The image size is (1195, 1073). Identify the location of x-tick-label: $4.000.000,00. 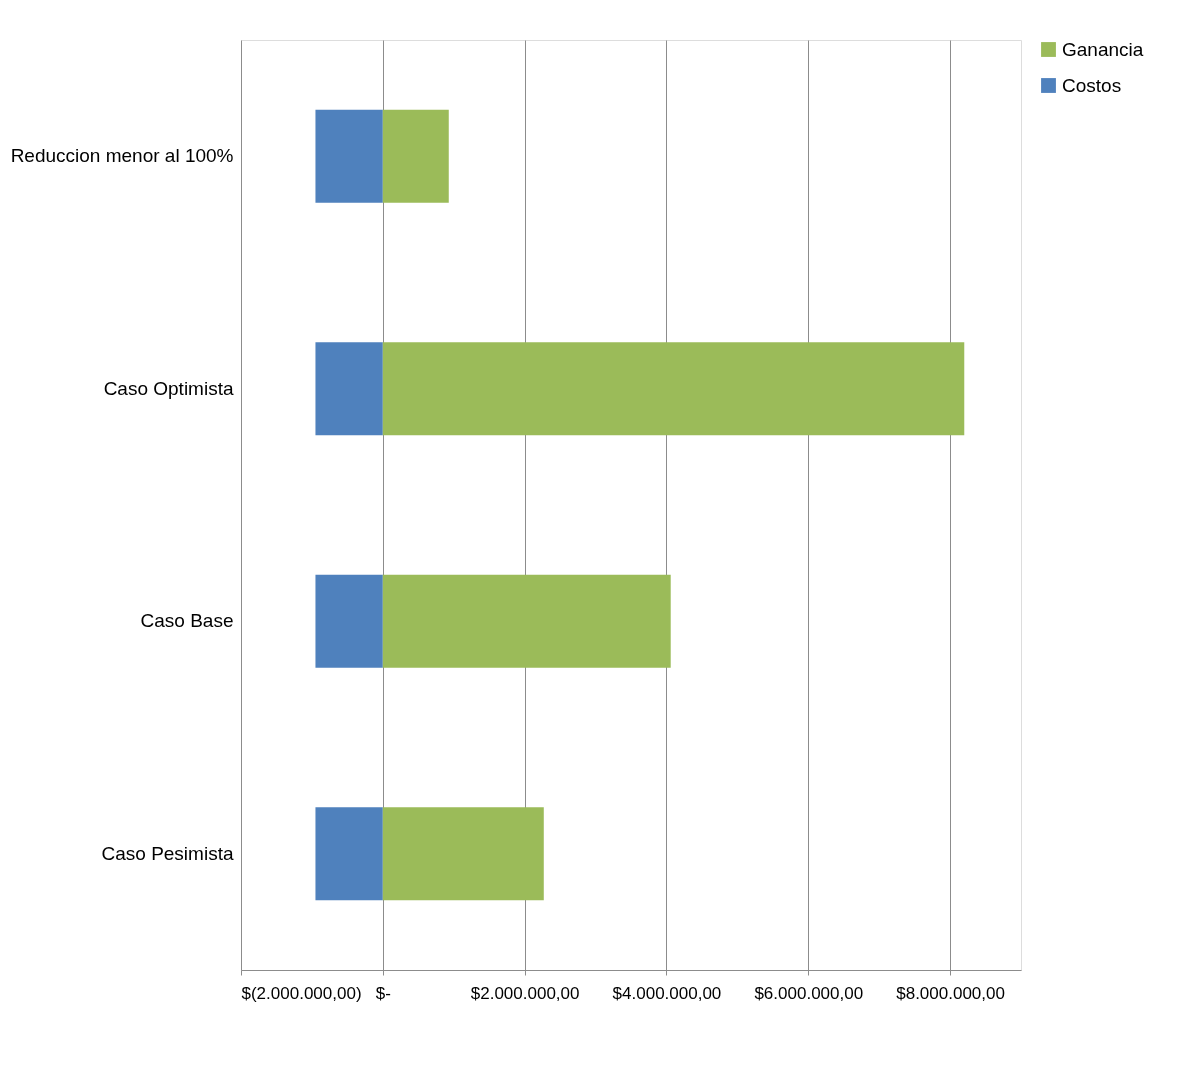
(667, 993).